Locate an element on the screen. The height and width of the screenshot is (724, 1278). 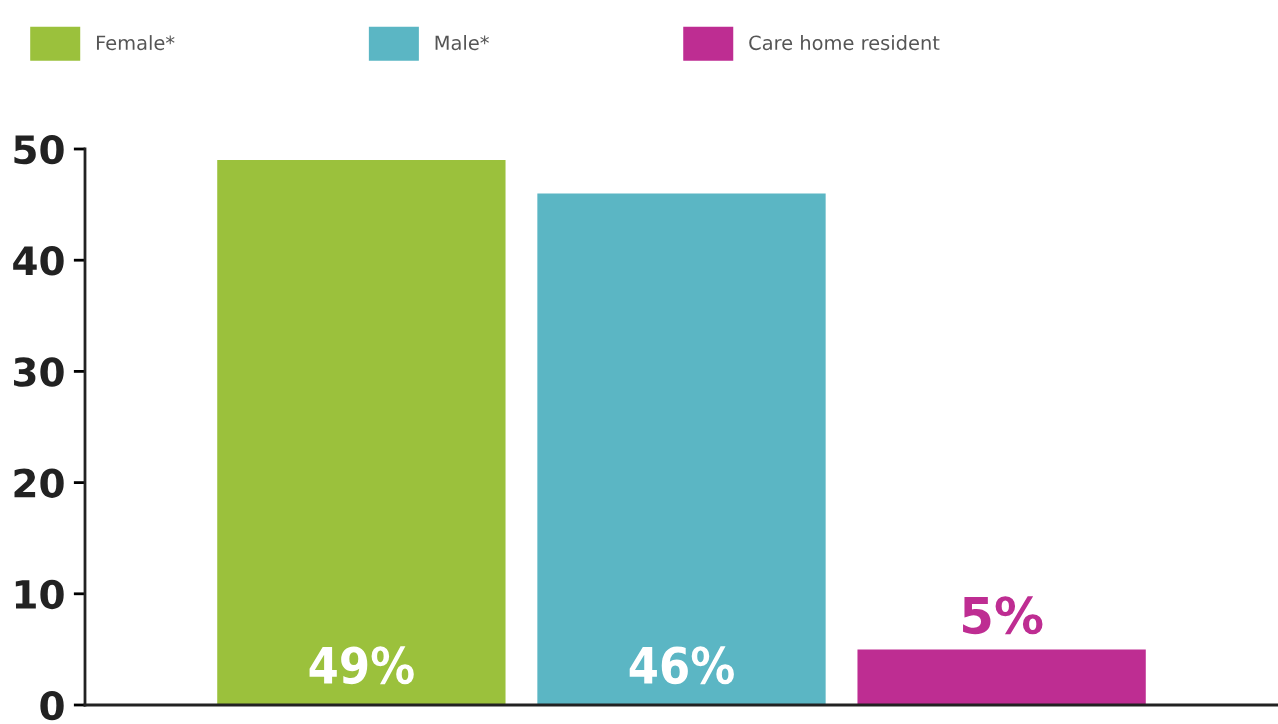
y-tick-label: 20 is located at coordinates (39, 483).